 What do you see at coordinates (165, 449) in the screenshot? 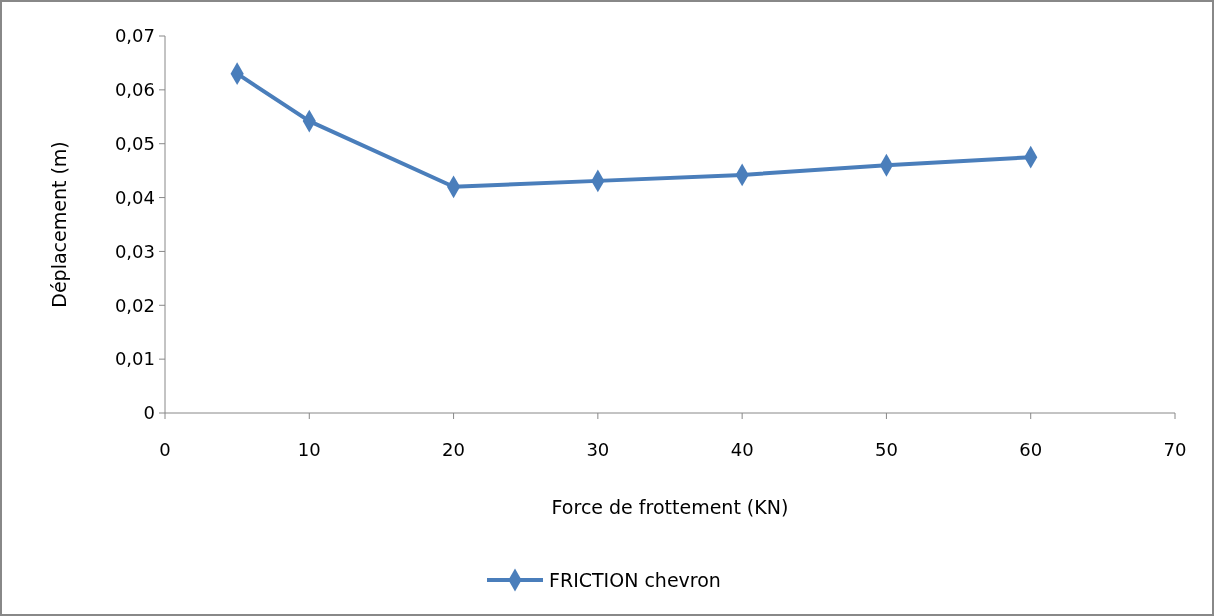
I see `x-tick-label: 0` at bounding box center [165, 449].